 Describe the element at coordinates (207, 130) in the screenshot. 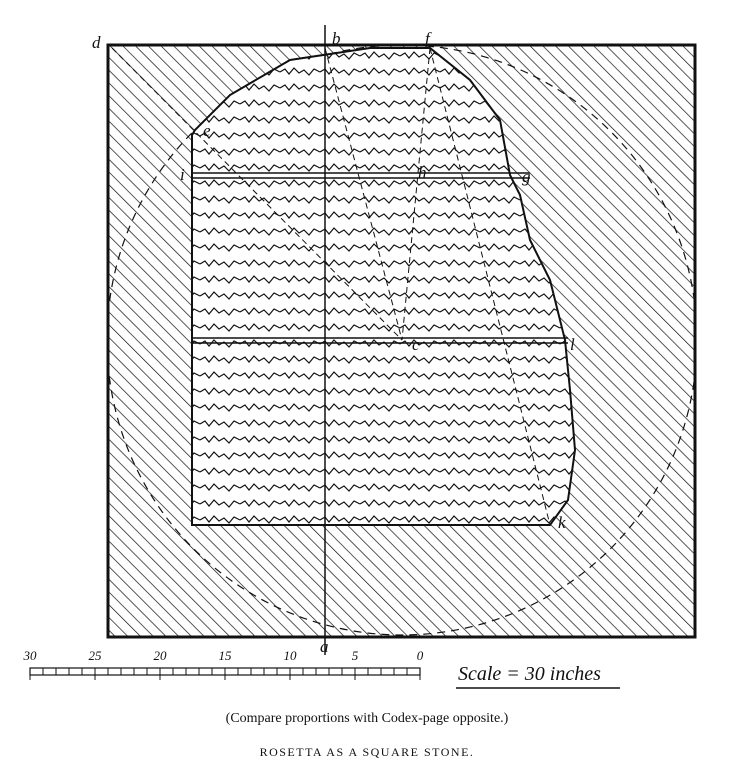

I see `point-label: e` at that location.